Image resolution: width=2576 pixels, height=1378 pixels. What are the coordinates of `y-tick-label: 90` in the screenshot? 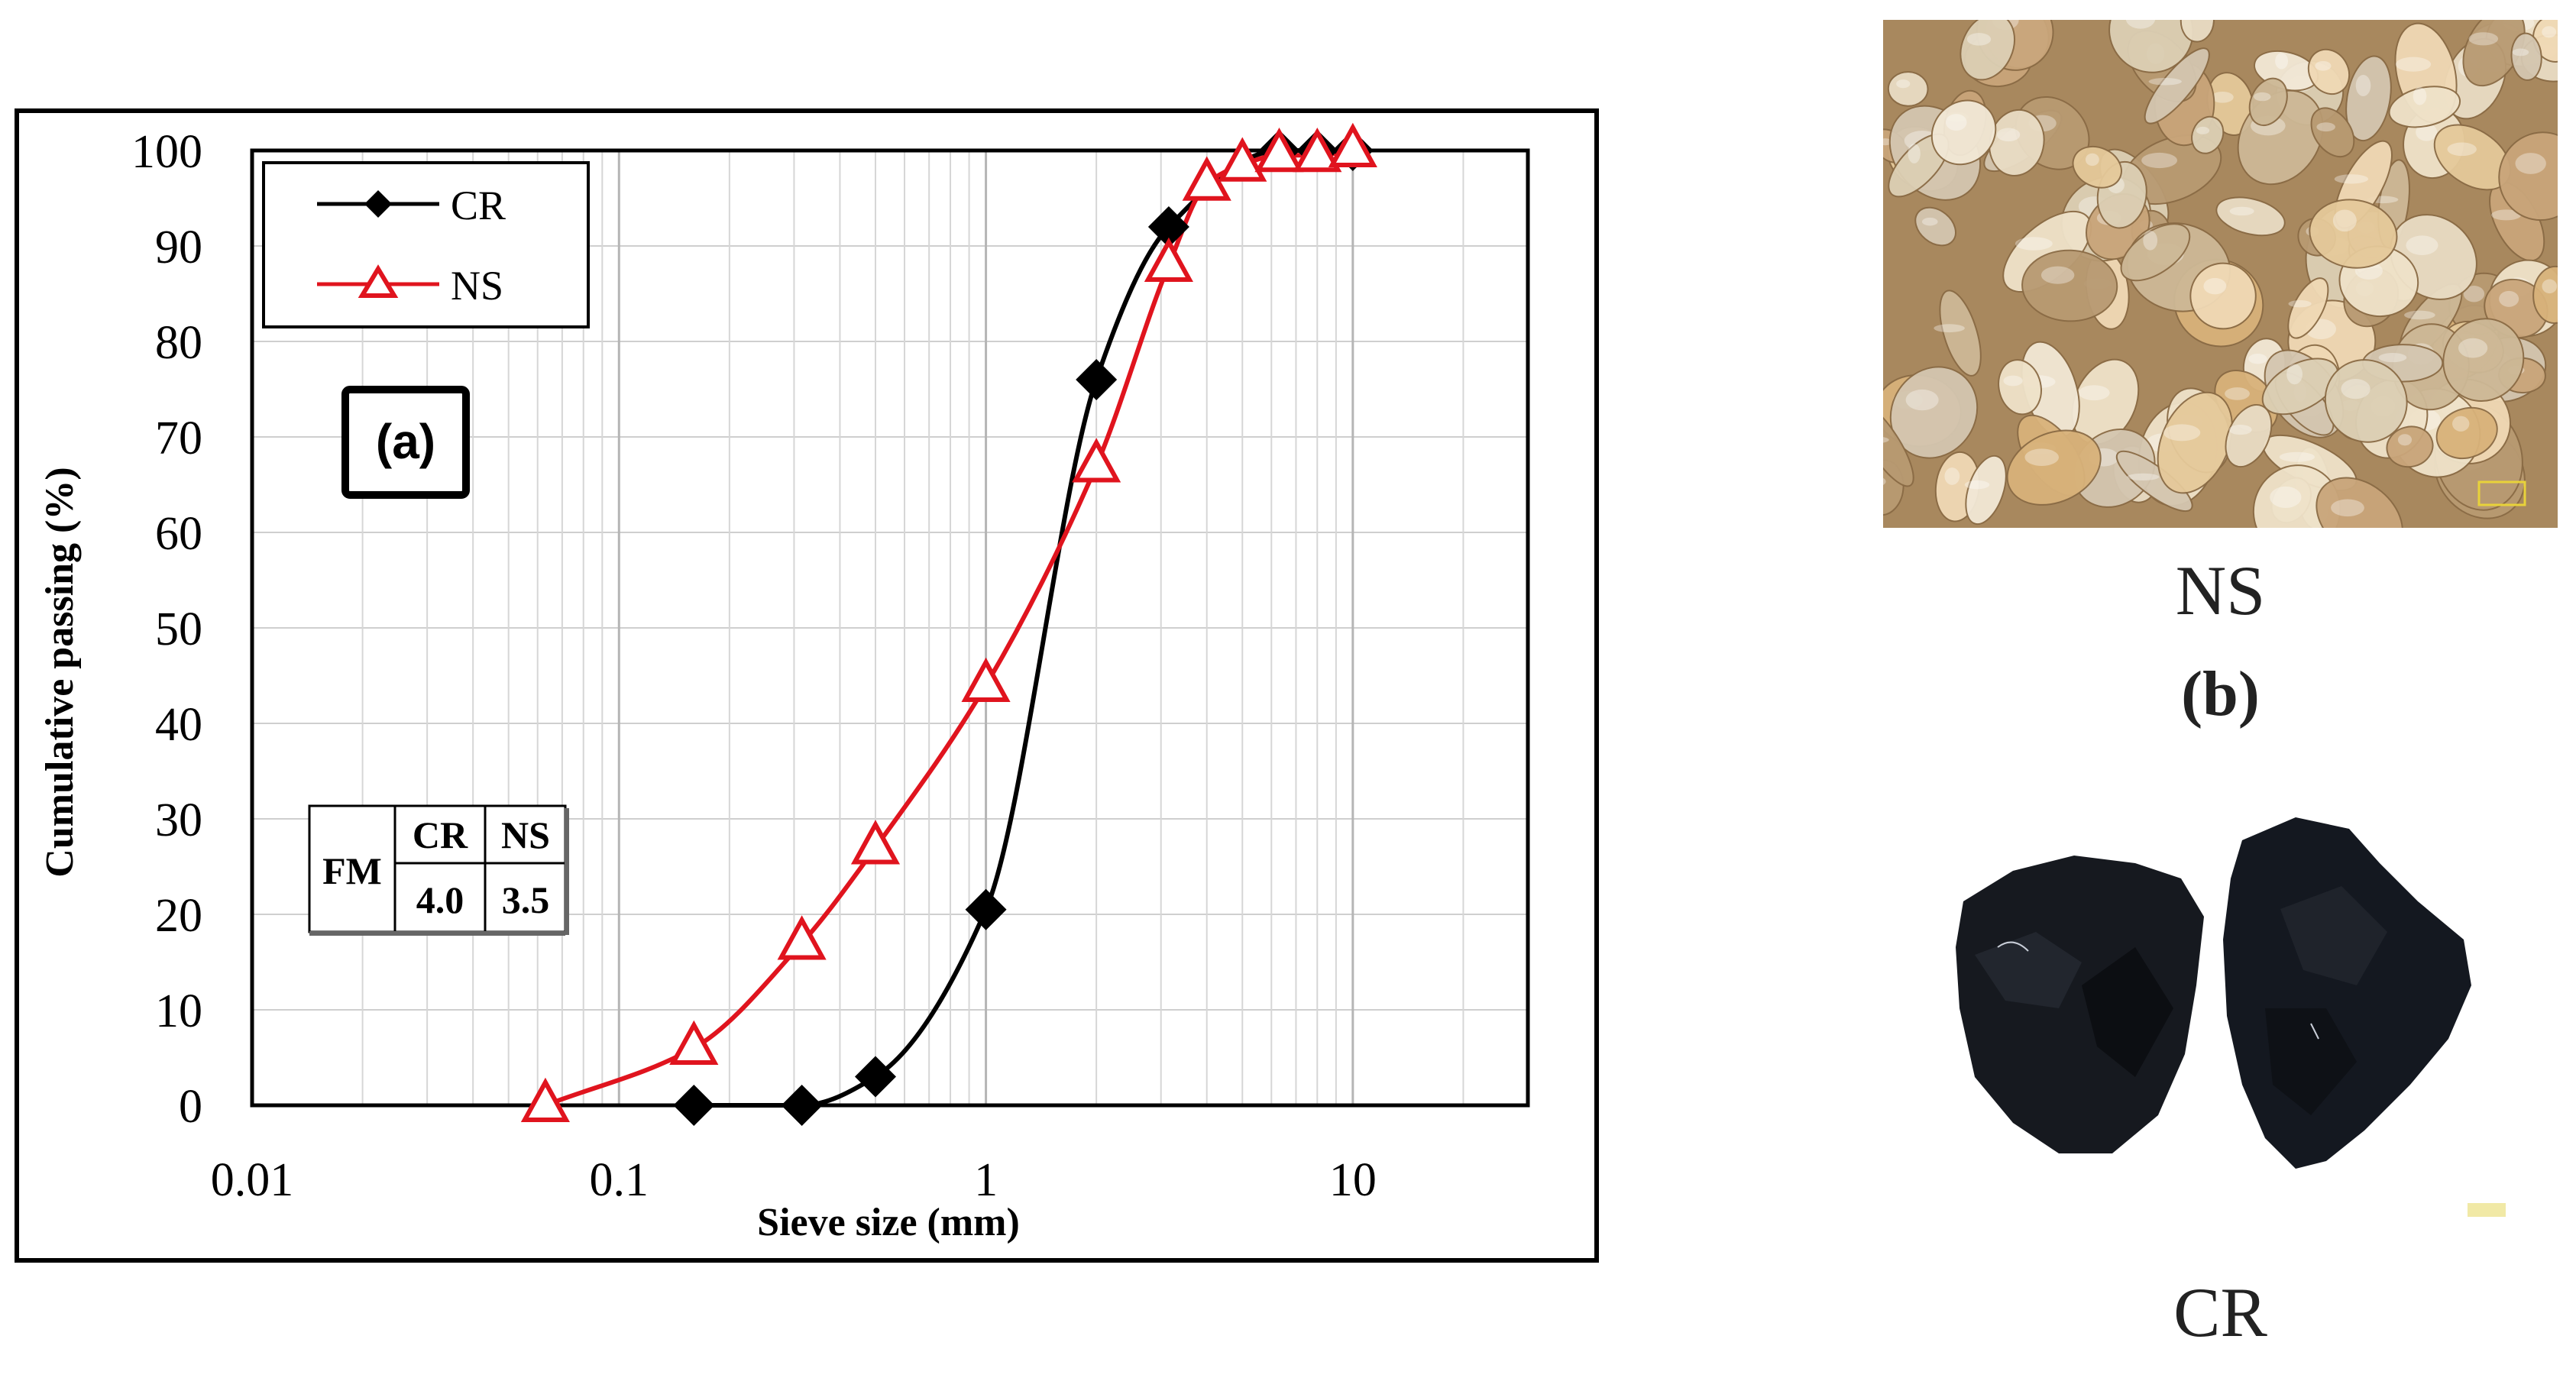 It's located at (178, 247).